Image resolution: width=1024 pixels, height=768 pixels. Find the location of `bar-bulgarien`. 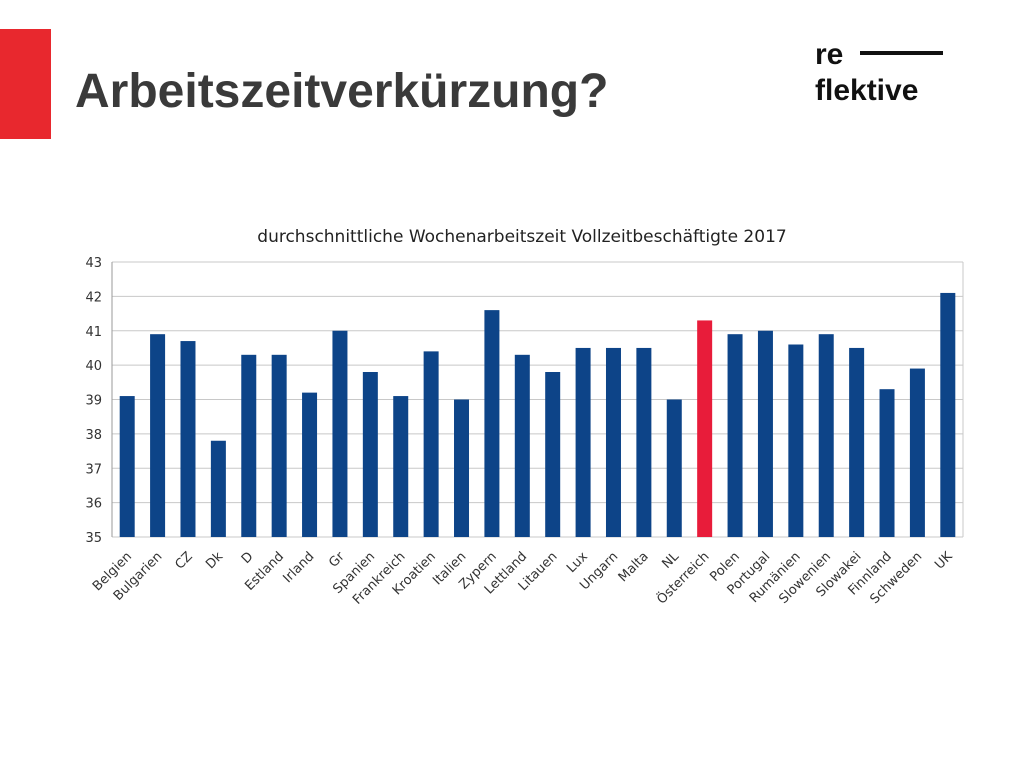

bar-bulgarien is located at coordinates (158, 435).